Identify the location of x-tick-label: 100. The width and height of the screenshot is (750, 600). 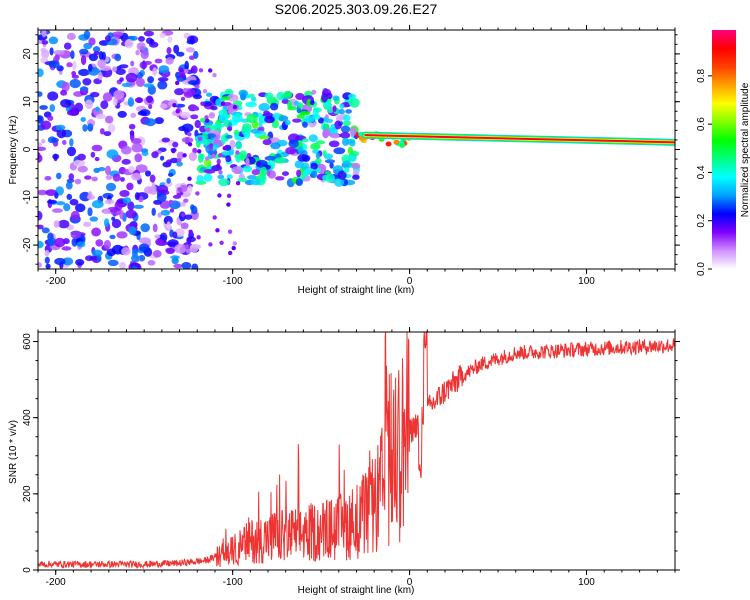
(586, 281).